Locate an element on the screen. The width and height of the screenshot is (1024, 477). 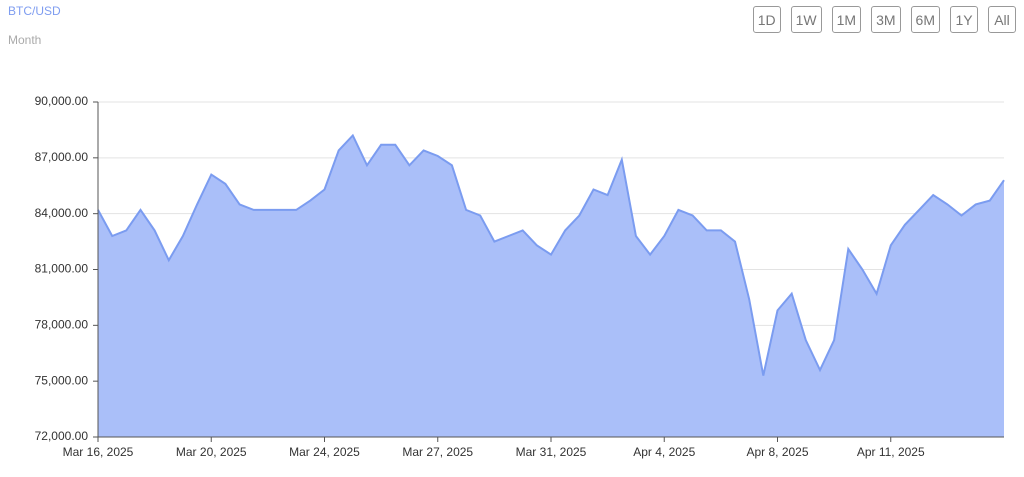
x-tick-label: Mar 20, 2025 is located at coordinates (211, 452).